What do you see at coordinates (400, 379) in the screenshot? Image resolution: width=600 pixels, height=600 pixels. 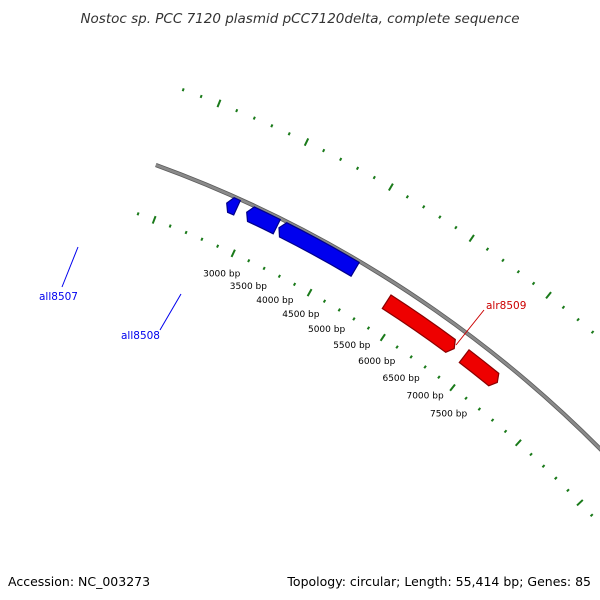 I see `tick-label: 6500 bp` at bounding box center [400, 379].